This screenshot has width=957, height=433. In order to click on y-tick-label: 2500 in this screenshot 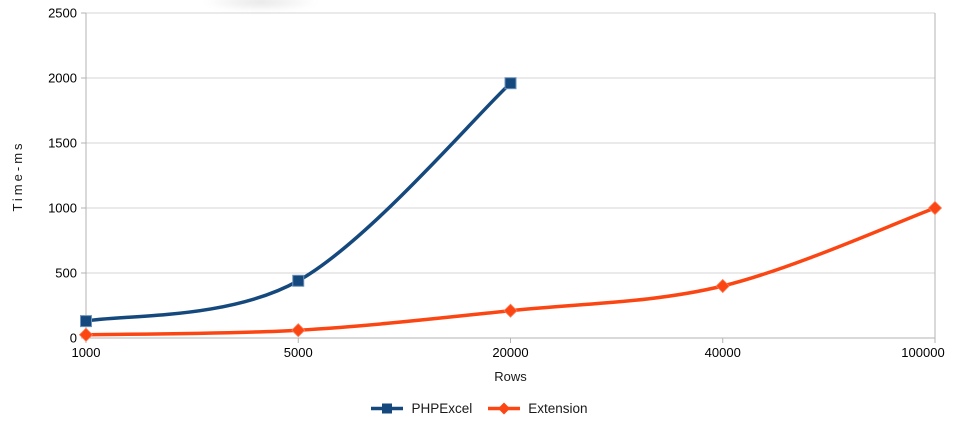, I will do `click(62, 13)`.